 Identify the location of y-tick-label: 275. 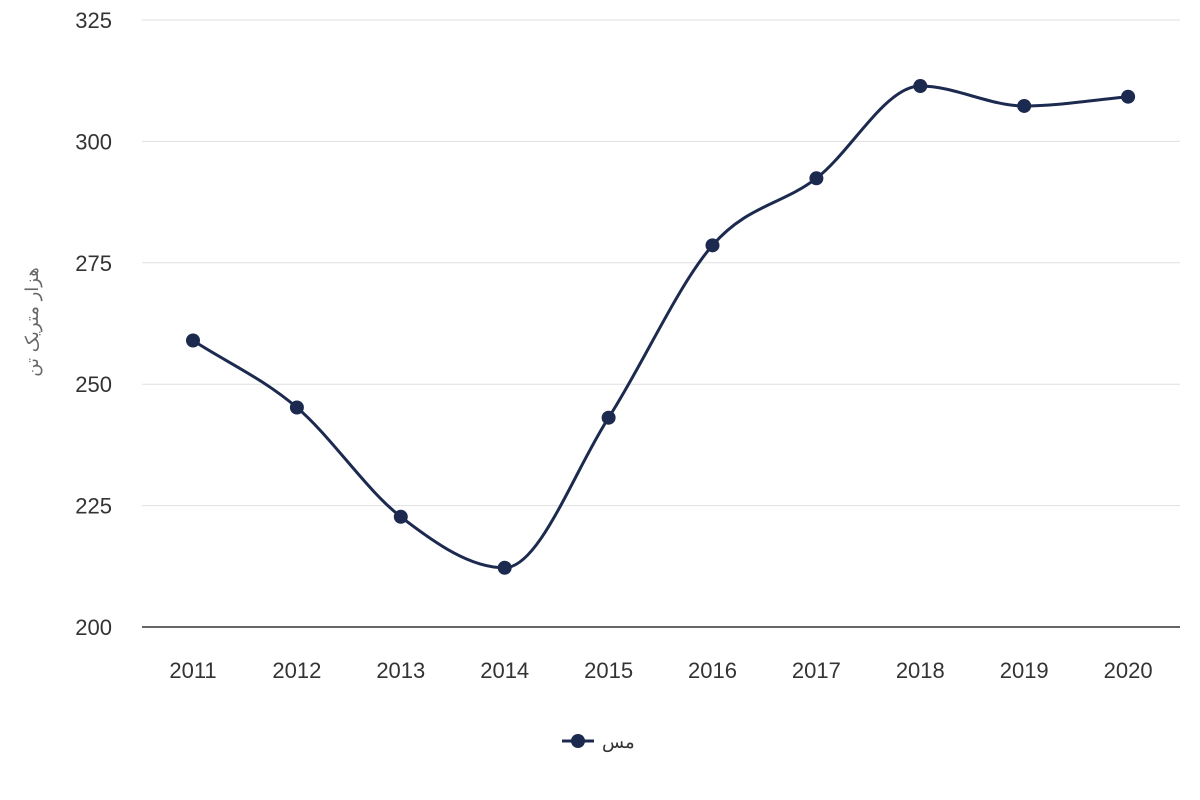
(93, 263).